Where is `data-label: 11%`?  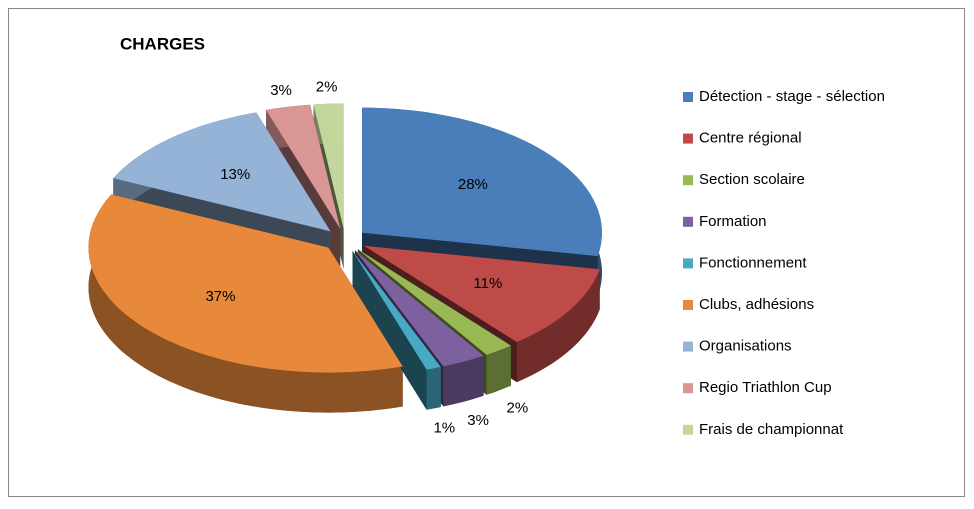
data-label: 11% is located at coordinates (487, 283).